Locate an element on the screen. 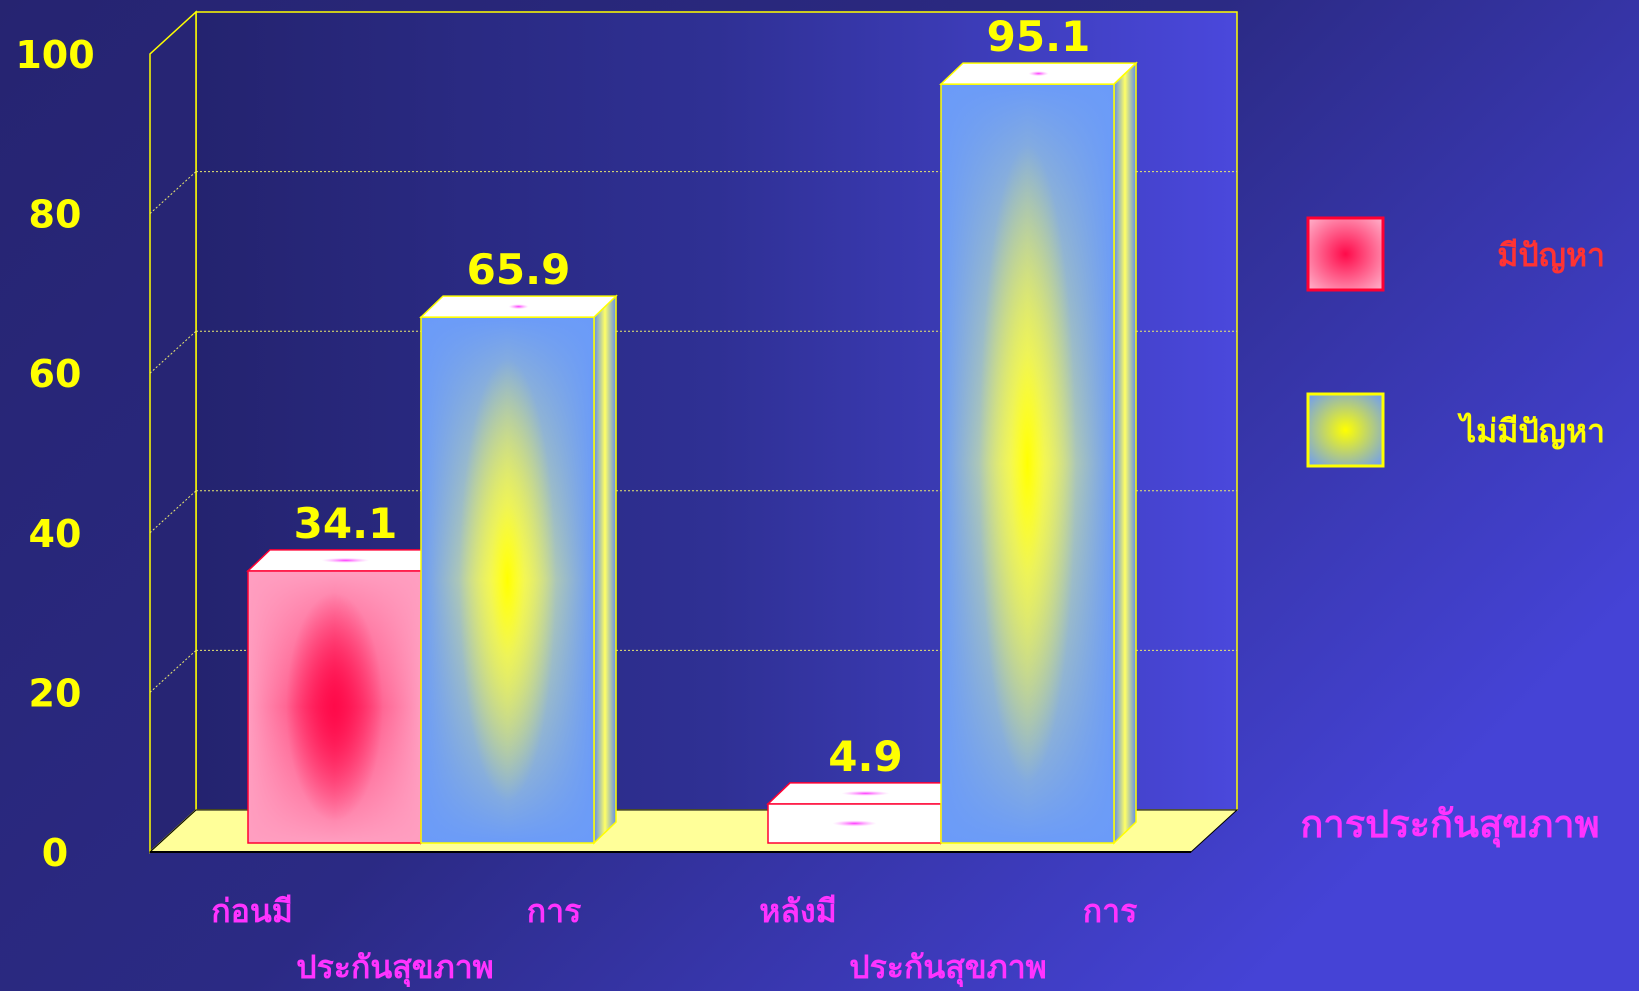 The image size is (1639, 991). data-label: 95.1 is located at coordinates (1039, 36).